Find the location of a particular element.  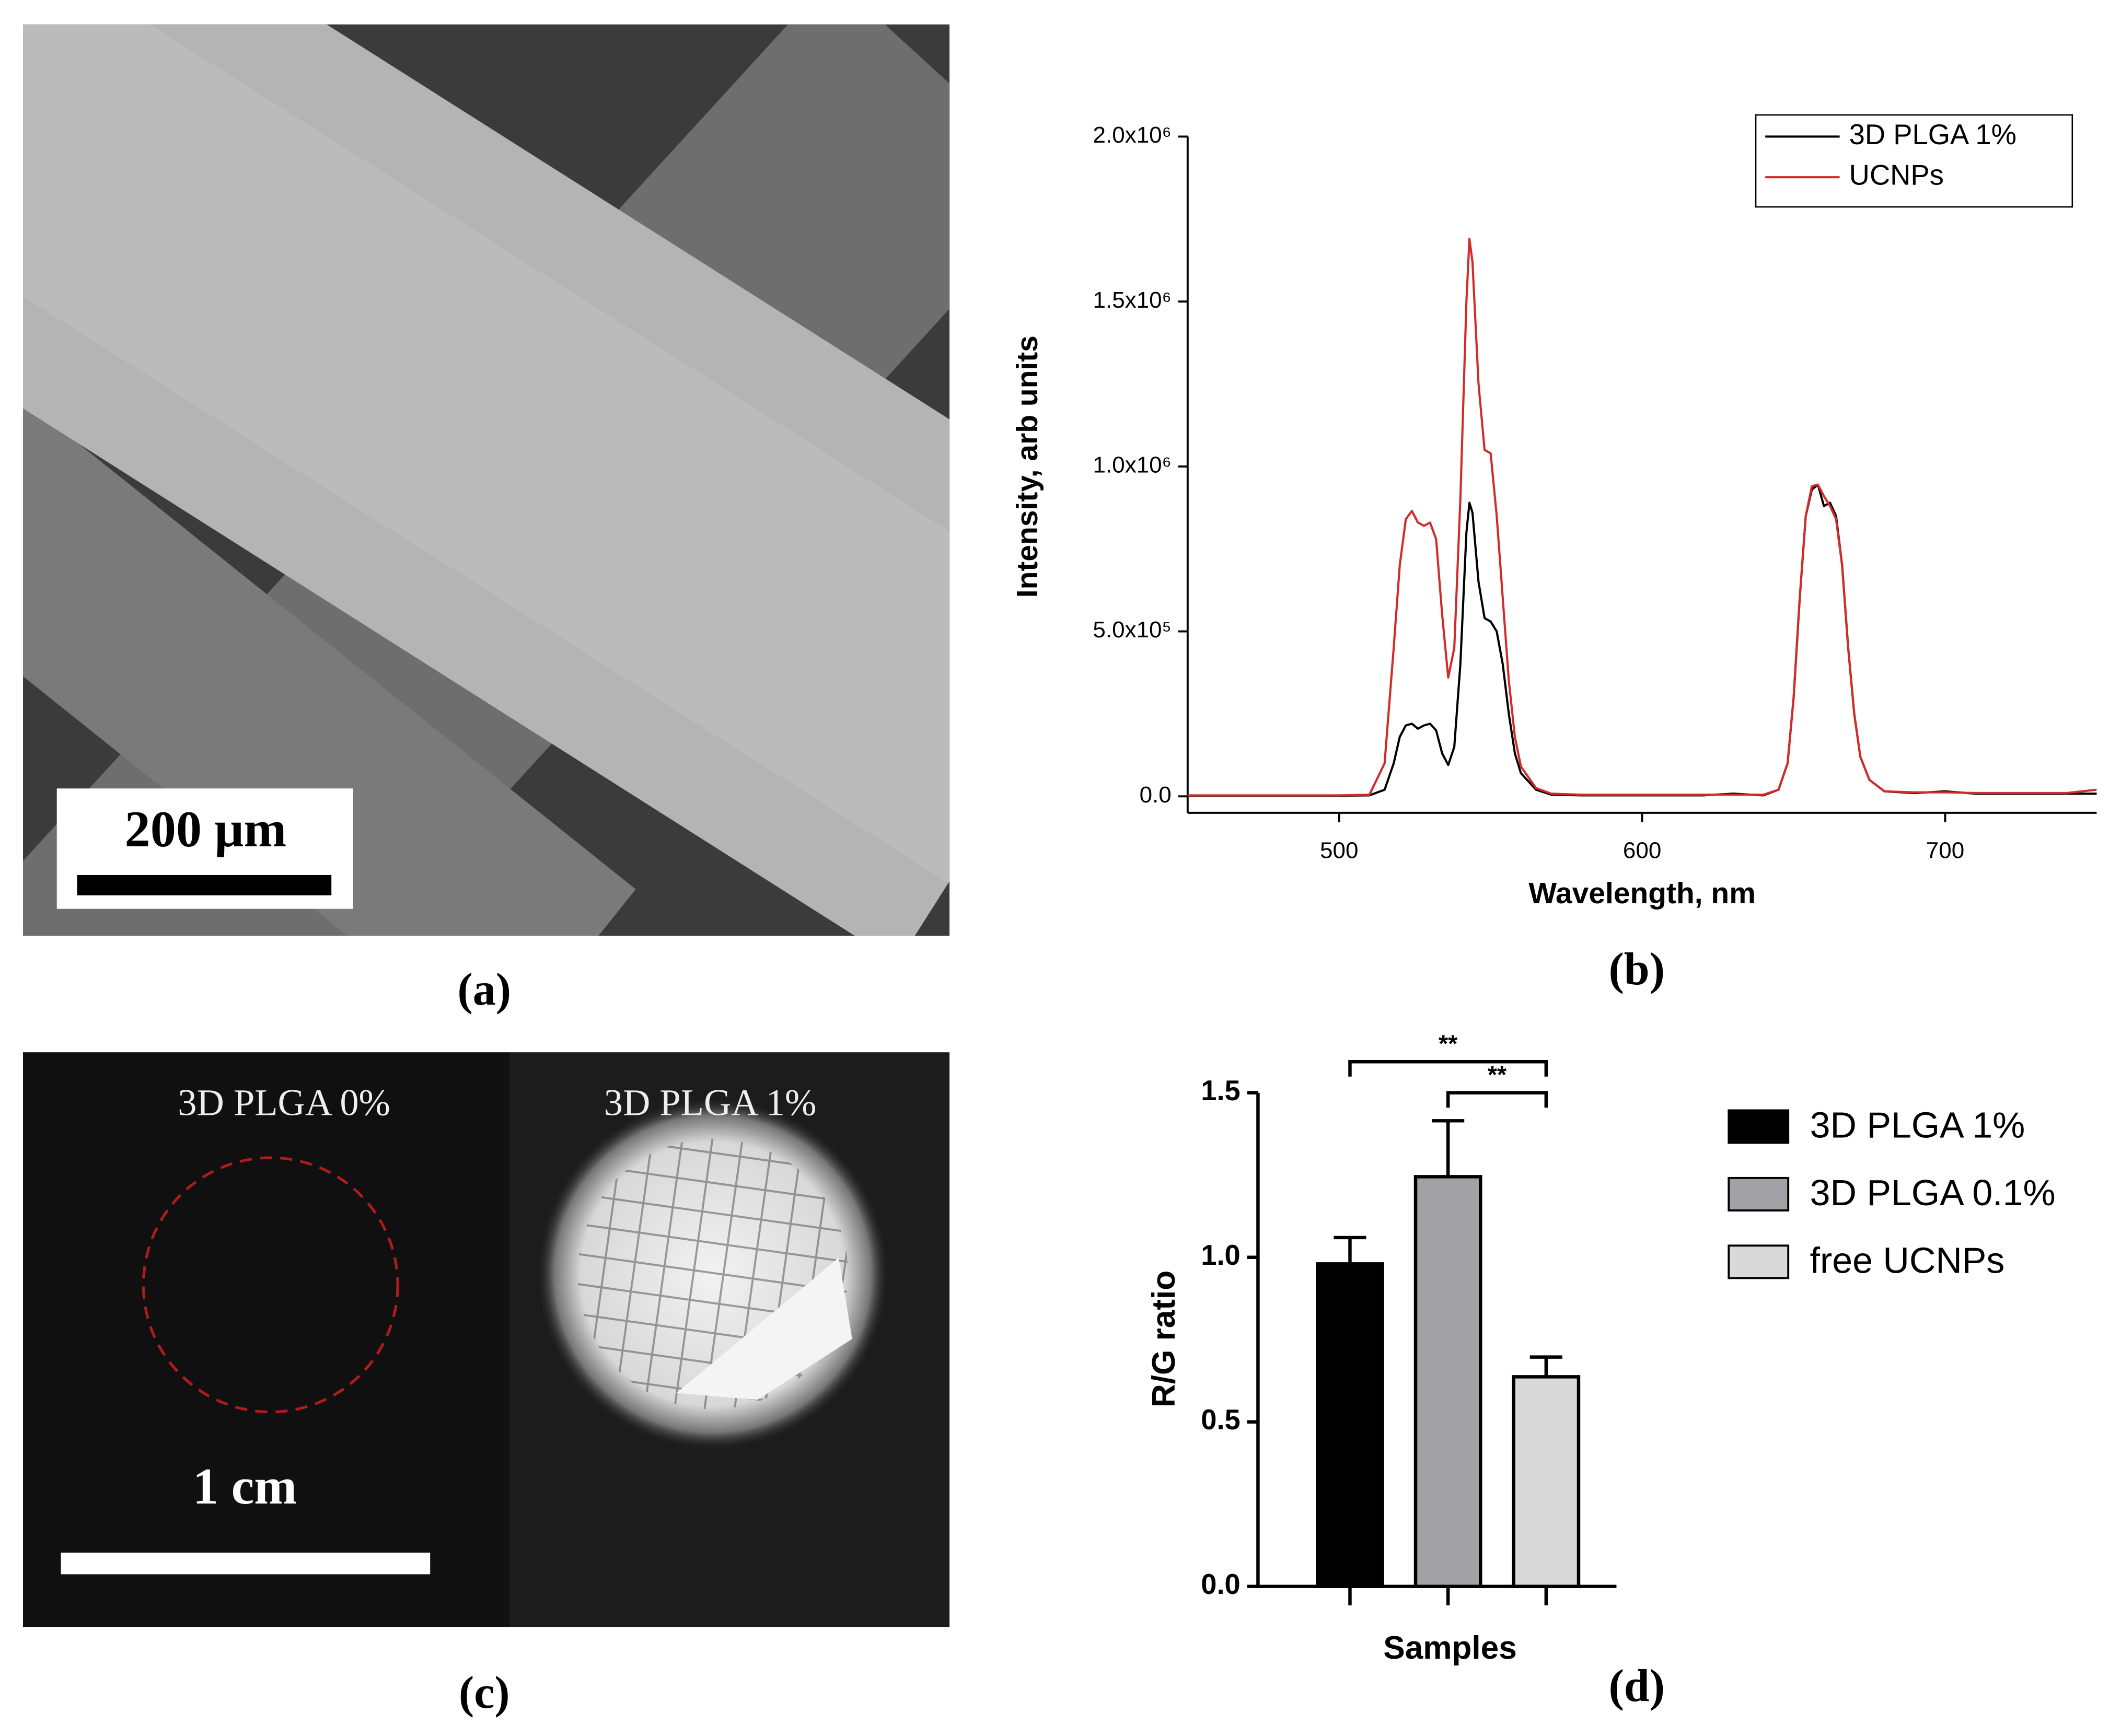

legend-label: 3D PLGA 0.1% is located at coordinates (1933, 1192).